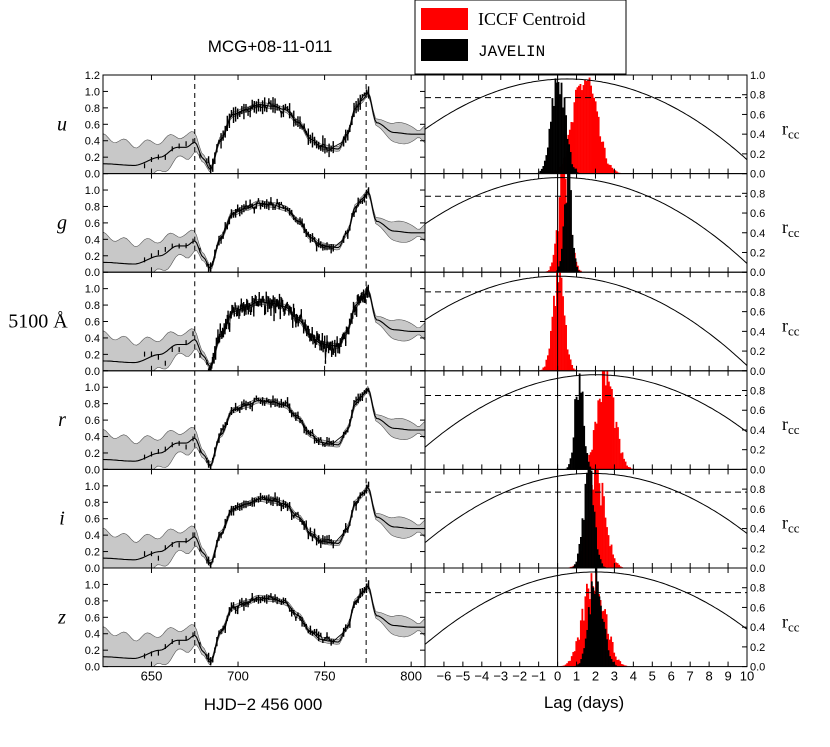 The width and height of the screenshot is (830, 747). What do you see at coordinates (92, 635) in the screenshot?
I see `left-ytick-label: 0.4` at bounding box center [92, 635].